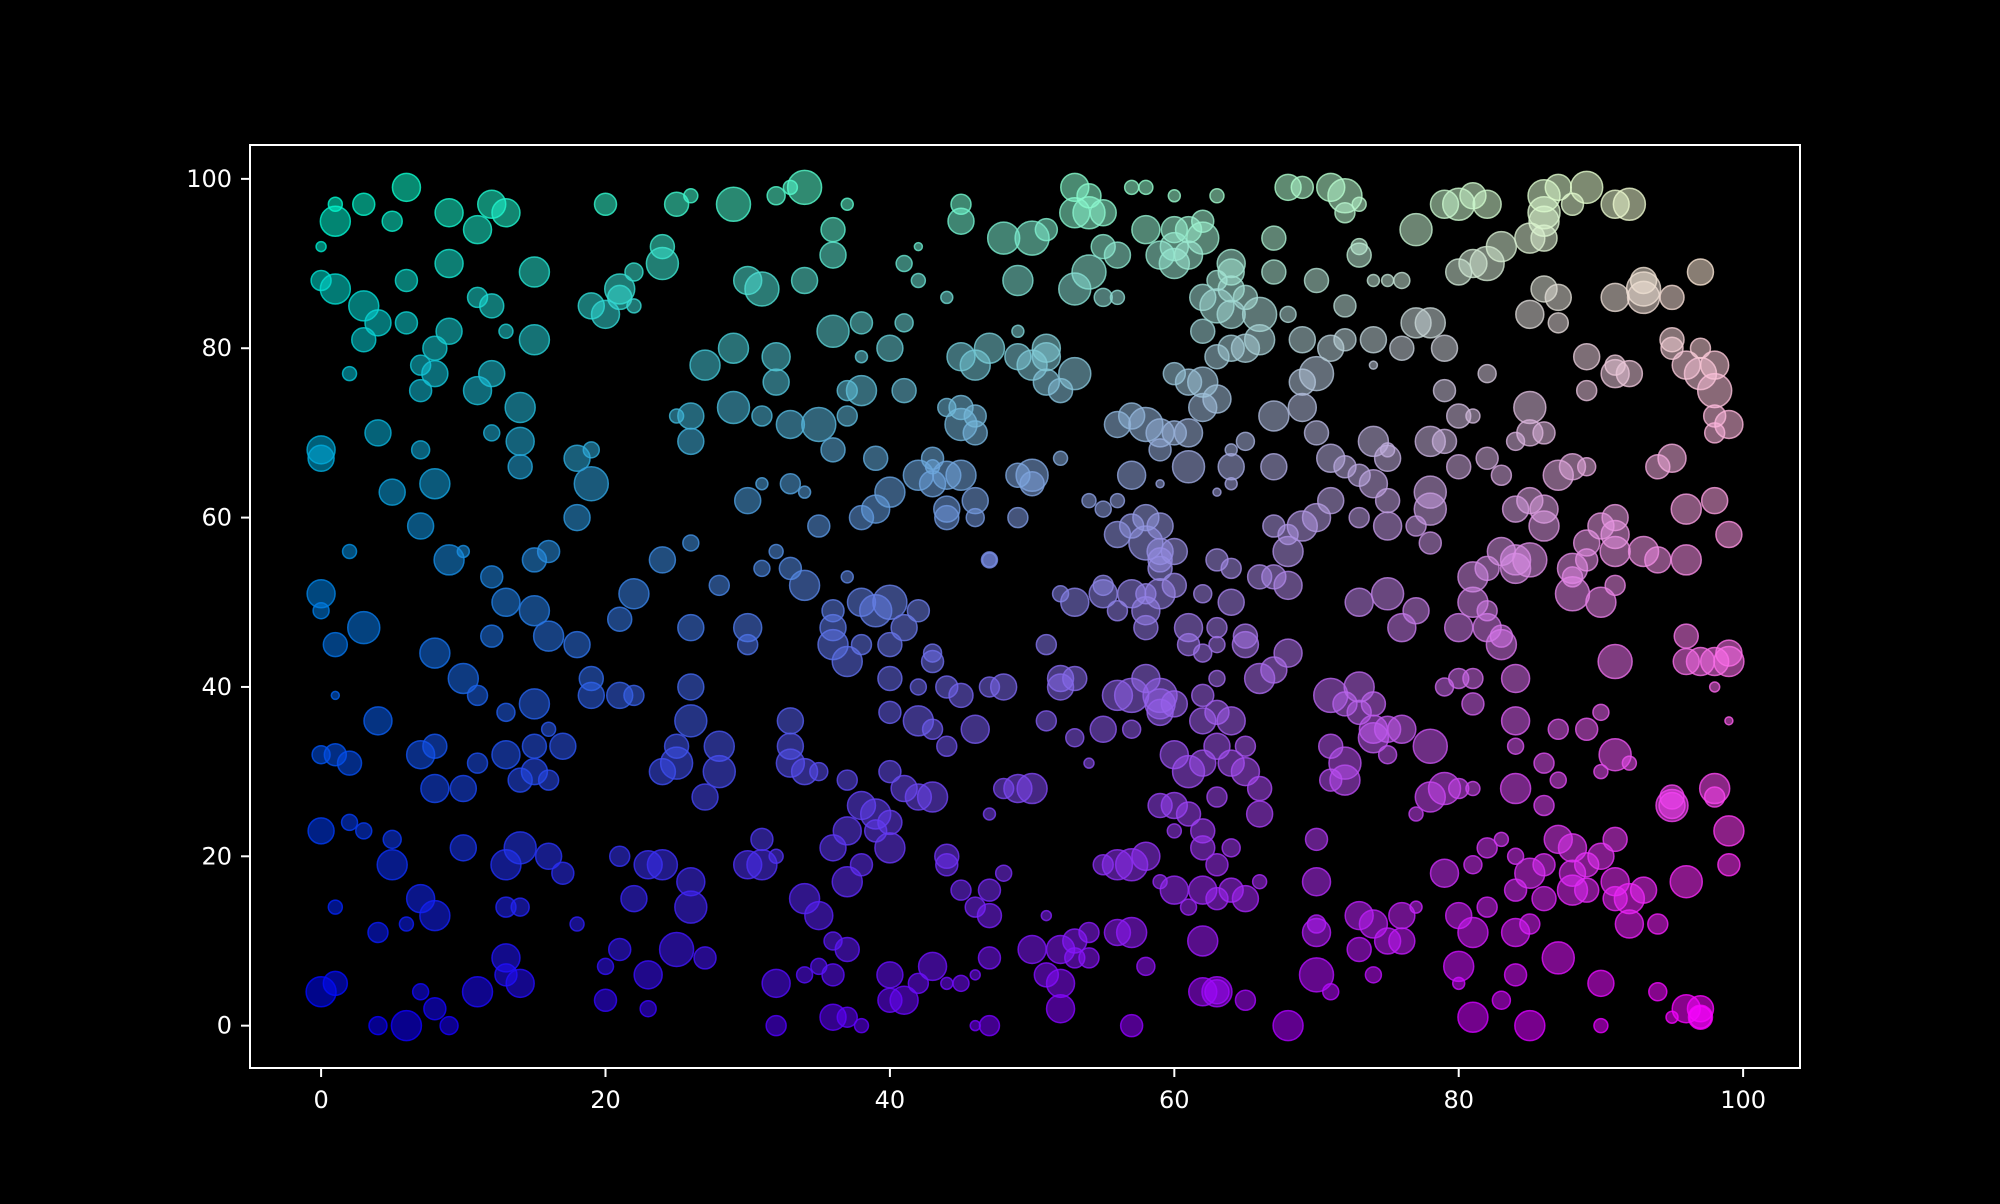 The width and height of the screenshot is (2000, 1204). What do you see at coordinates (1743, 1100) in the screenshot?
I see `x-tick-label: 100` at bounding box center [1743, 1100].